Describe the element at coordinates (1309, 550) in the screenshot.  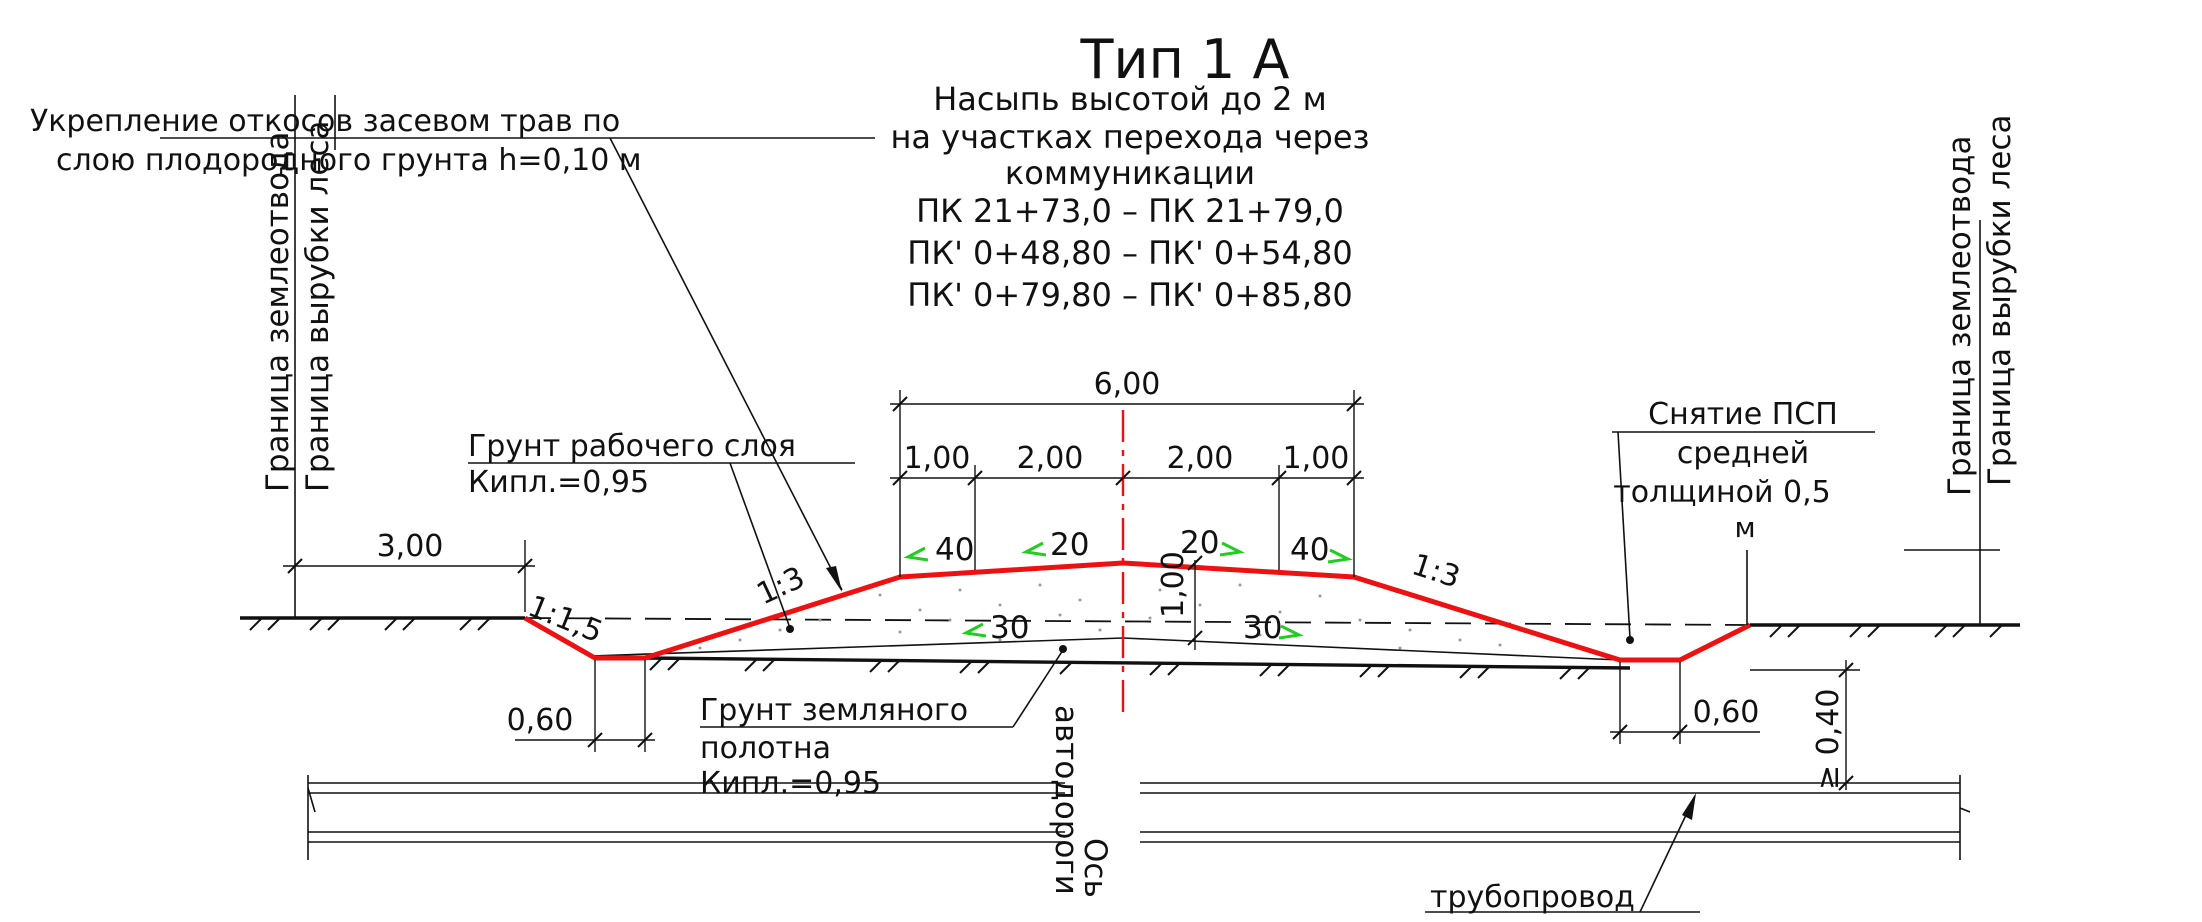
I see `slope-shoulder-right: 40` at that location.